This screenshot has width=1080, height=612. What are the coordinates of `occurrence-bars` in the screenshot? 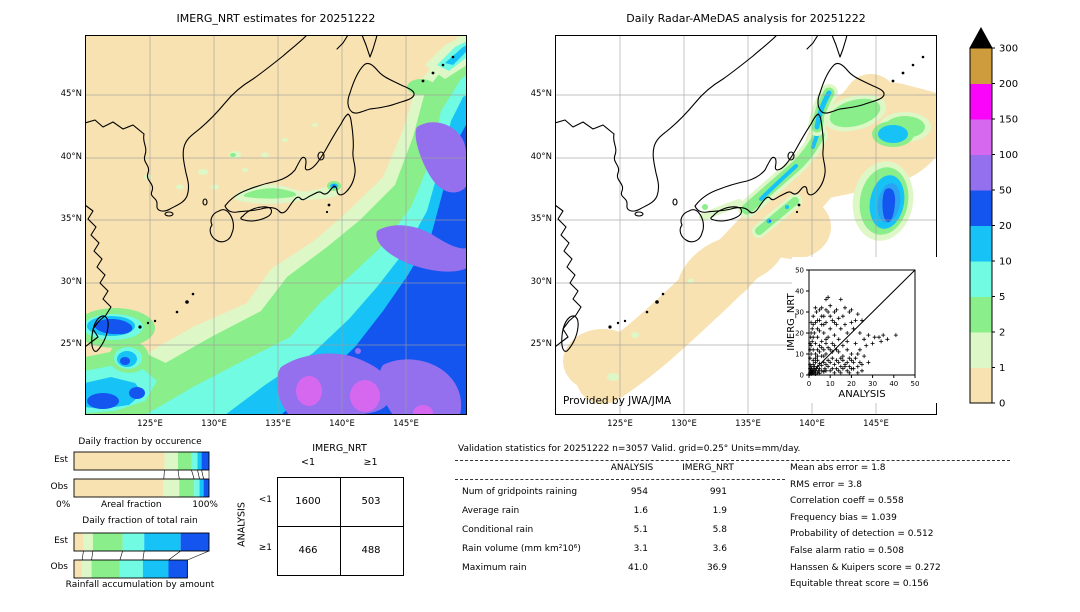 It's located at (141, 474).